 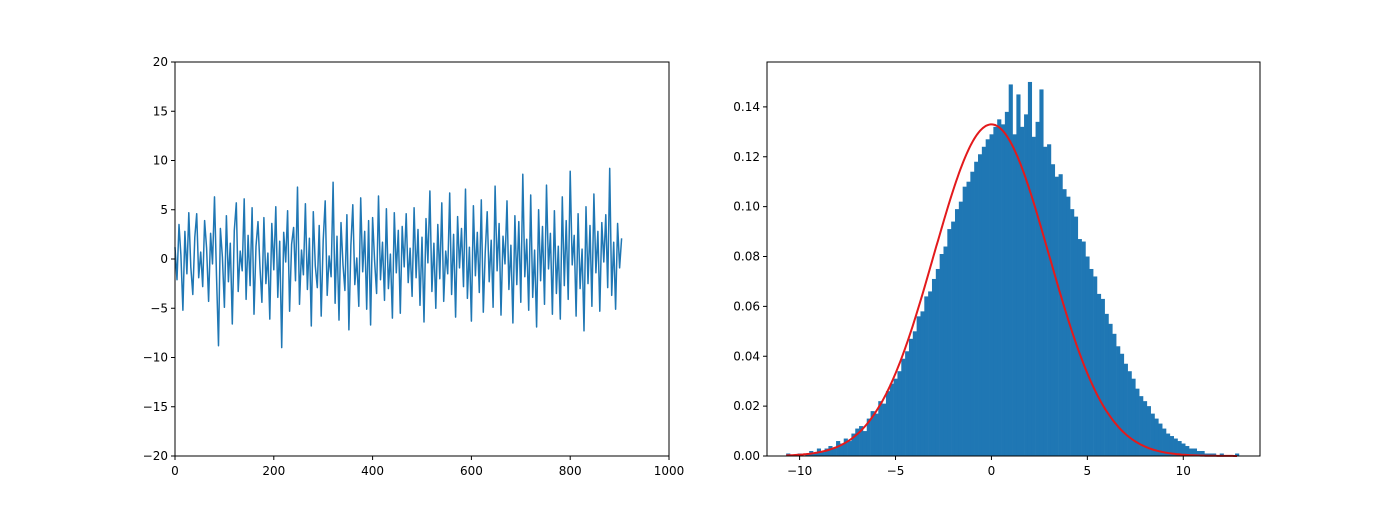 What do you see at coordinates (746, 456) in the screenshot?
I see `histogram-y-tick-label: 0.00` at bounding box center [746, 456].